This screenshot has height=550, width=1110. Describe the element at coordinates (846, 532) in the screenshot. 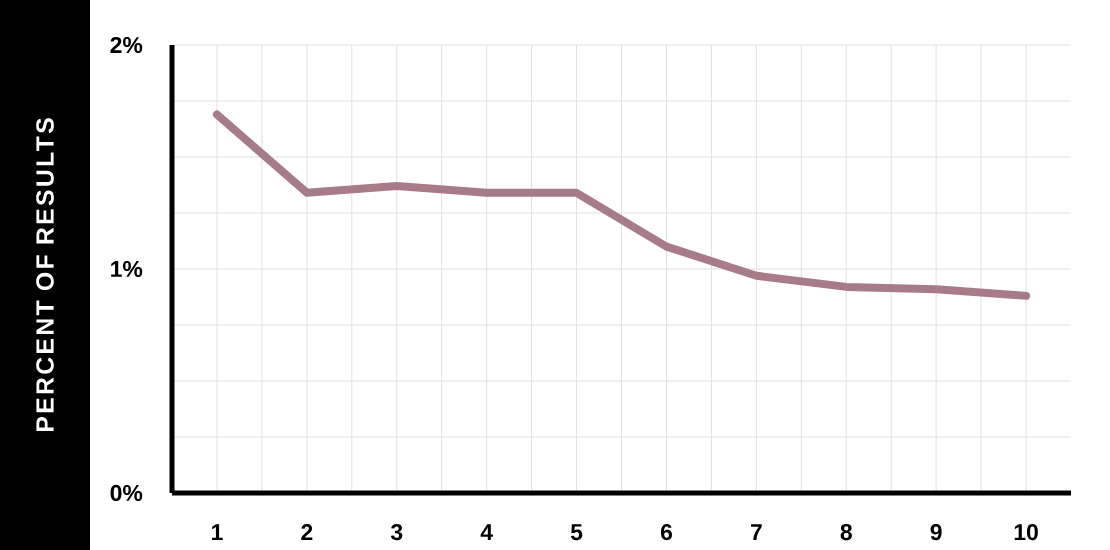

I see `x-tick-label: 8` at that location.